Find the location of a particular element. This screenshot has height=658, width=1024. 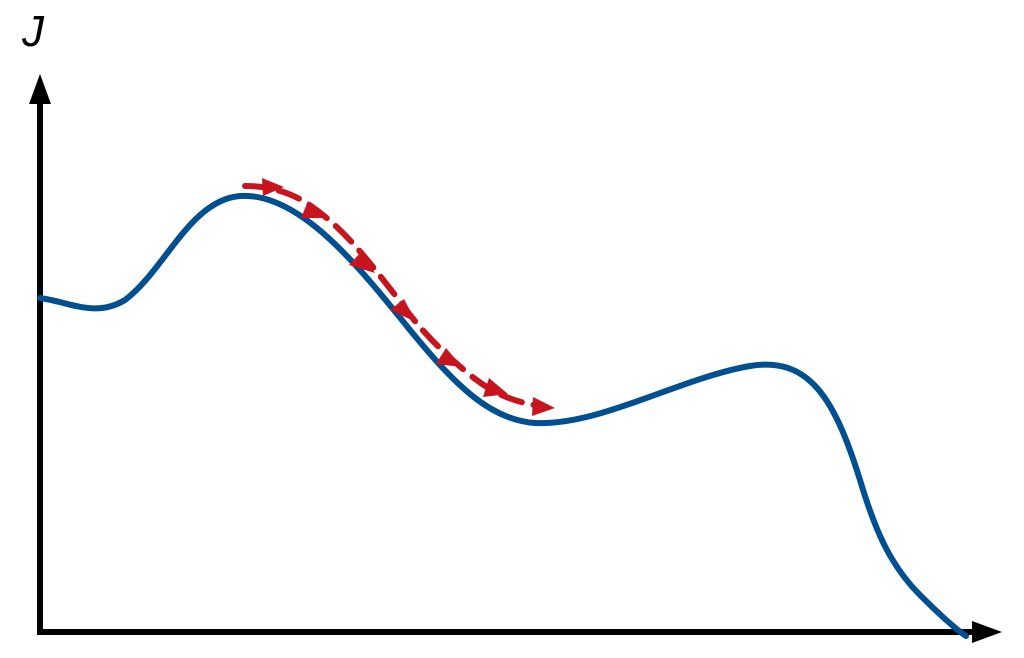

y-axis-label: J is located at coordinates (33, 31).